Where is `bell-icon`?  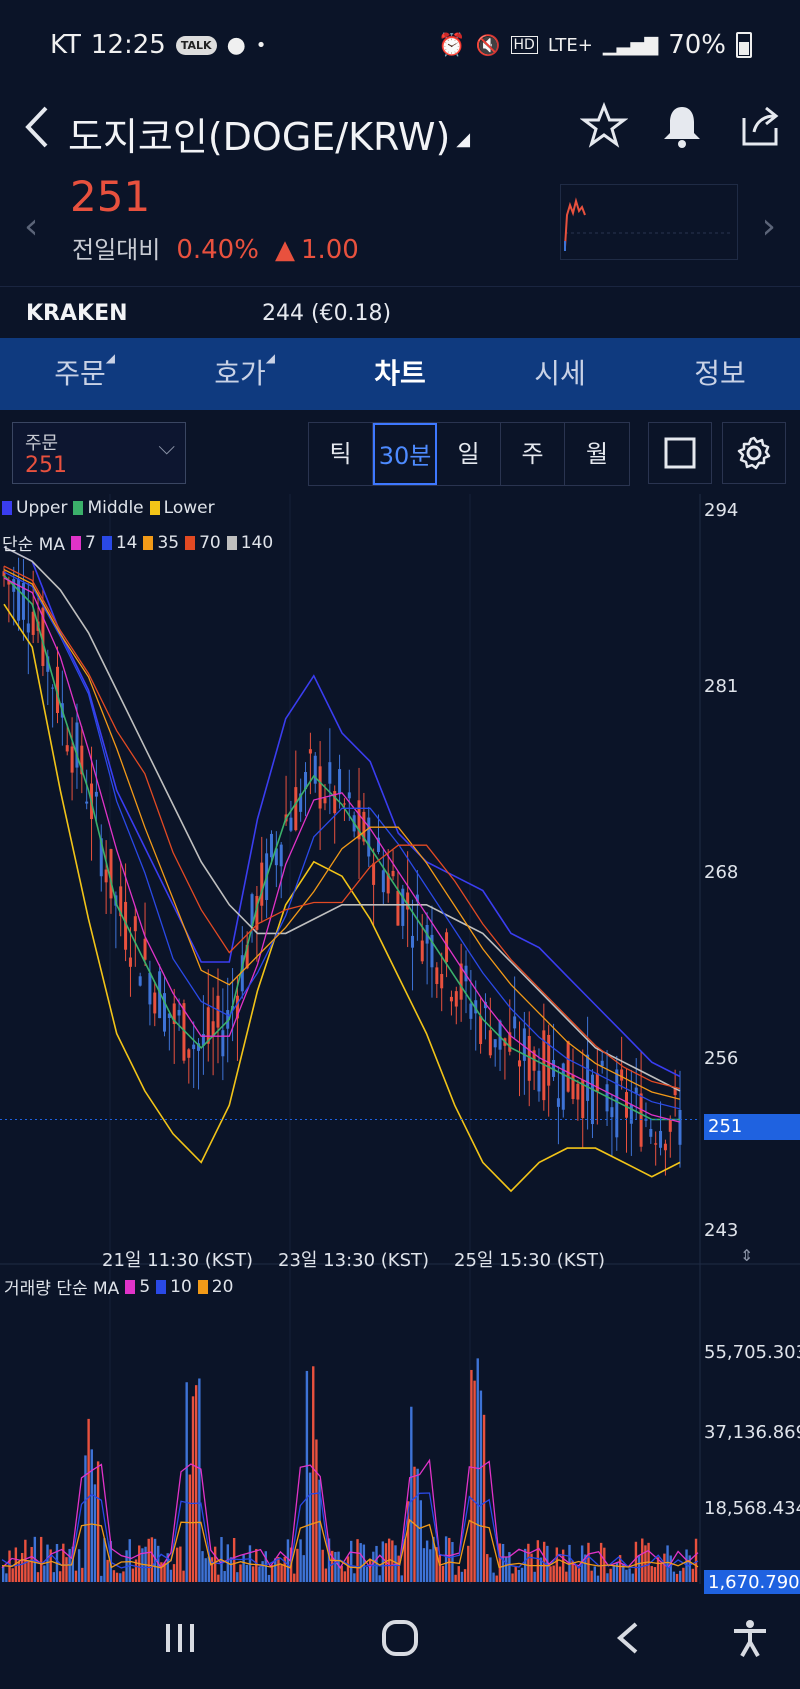
bell-icon is located at coordinates (682, 126).